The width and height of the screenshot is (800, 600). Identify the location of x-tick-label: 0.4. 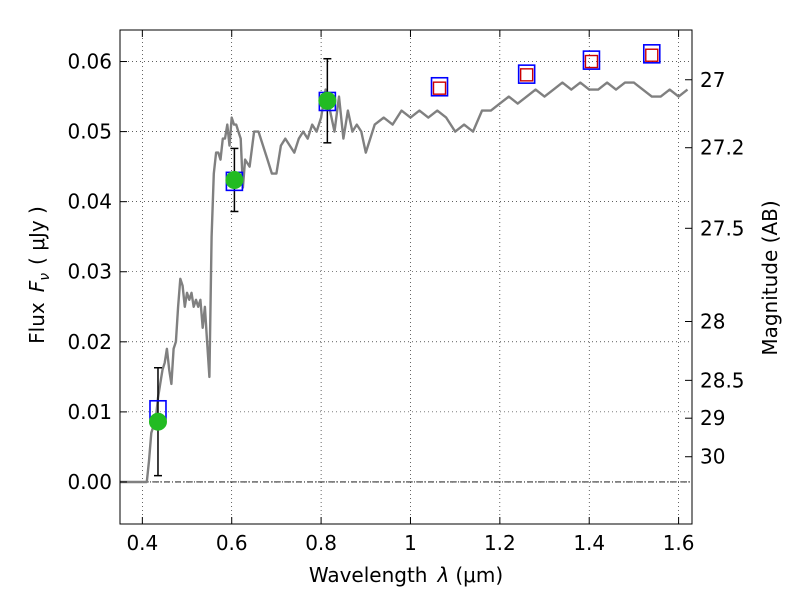
(142, 543).